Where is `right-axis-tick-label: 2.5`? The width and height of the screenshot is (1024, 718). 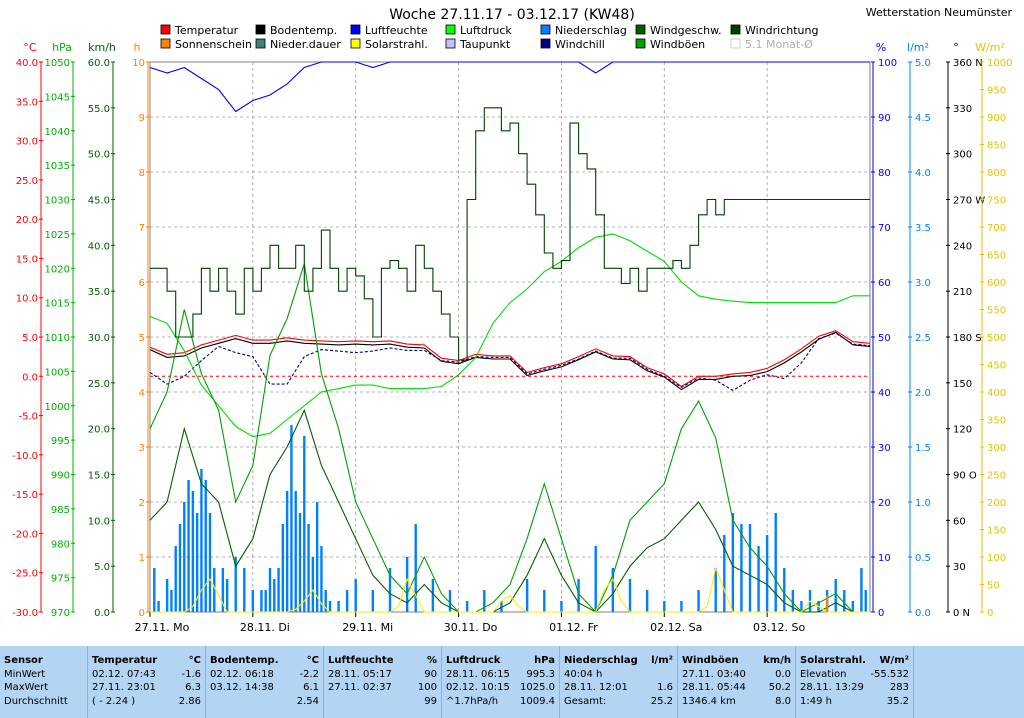
right-axis-tick-label: 2.5 is located at coordinates (923, 338).